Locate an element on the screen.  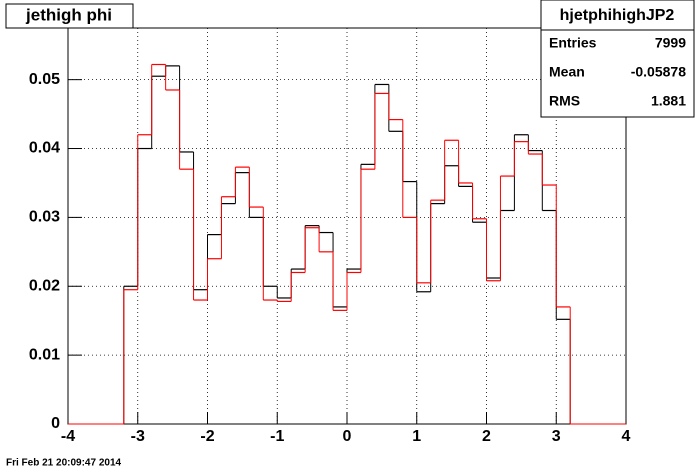
x-tick-label: 2 is located at coordinates (486, 436).